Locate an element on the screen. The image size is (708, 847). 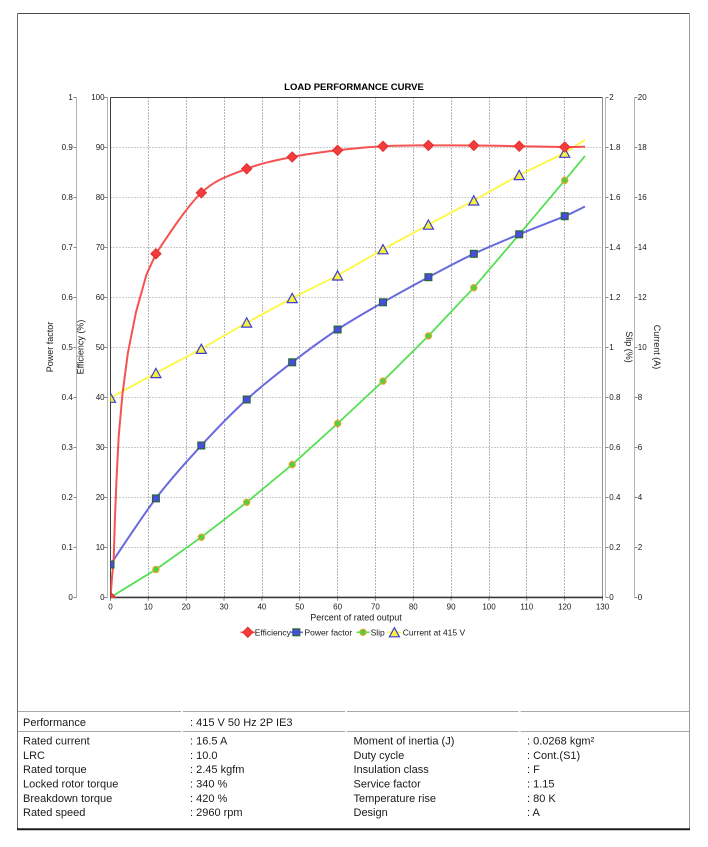
svg-text: Rated torque is located at coordinates (55, 770).